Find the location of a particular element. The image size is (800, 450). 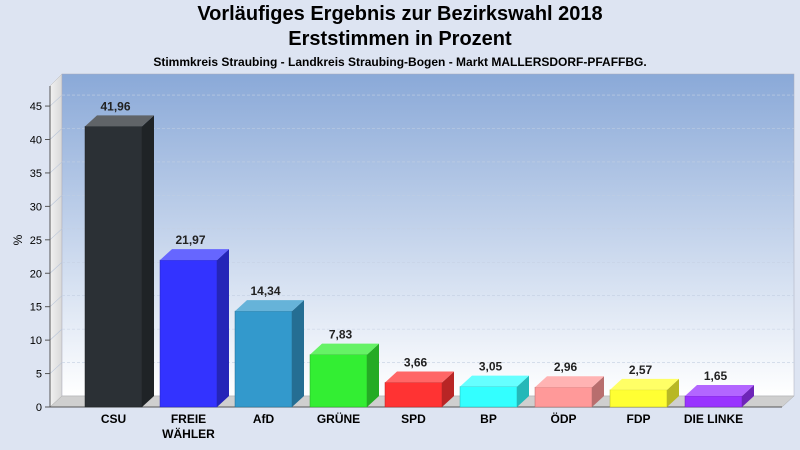

y-axis-label: % is located at coordinates (18, 239).